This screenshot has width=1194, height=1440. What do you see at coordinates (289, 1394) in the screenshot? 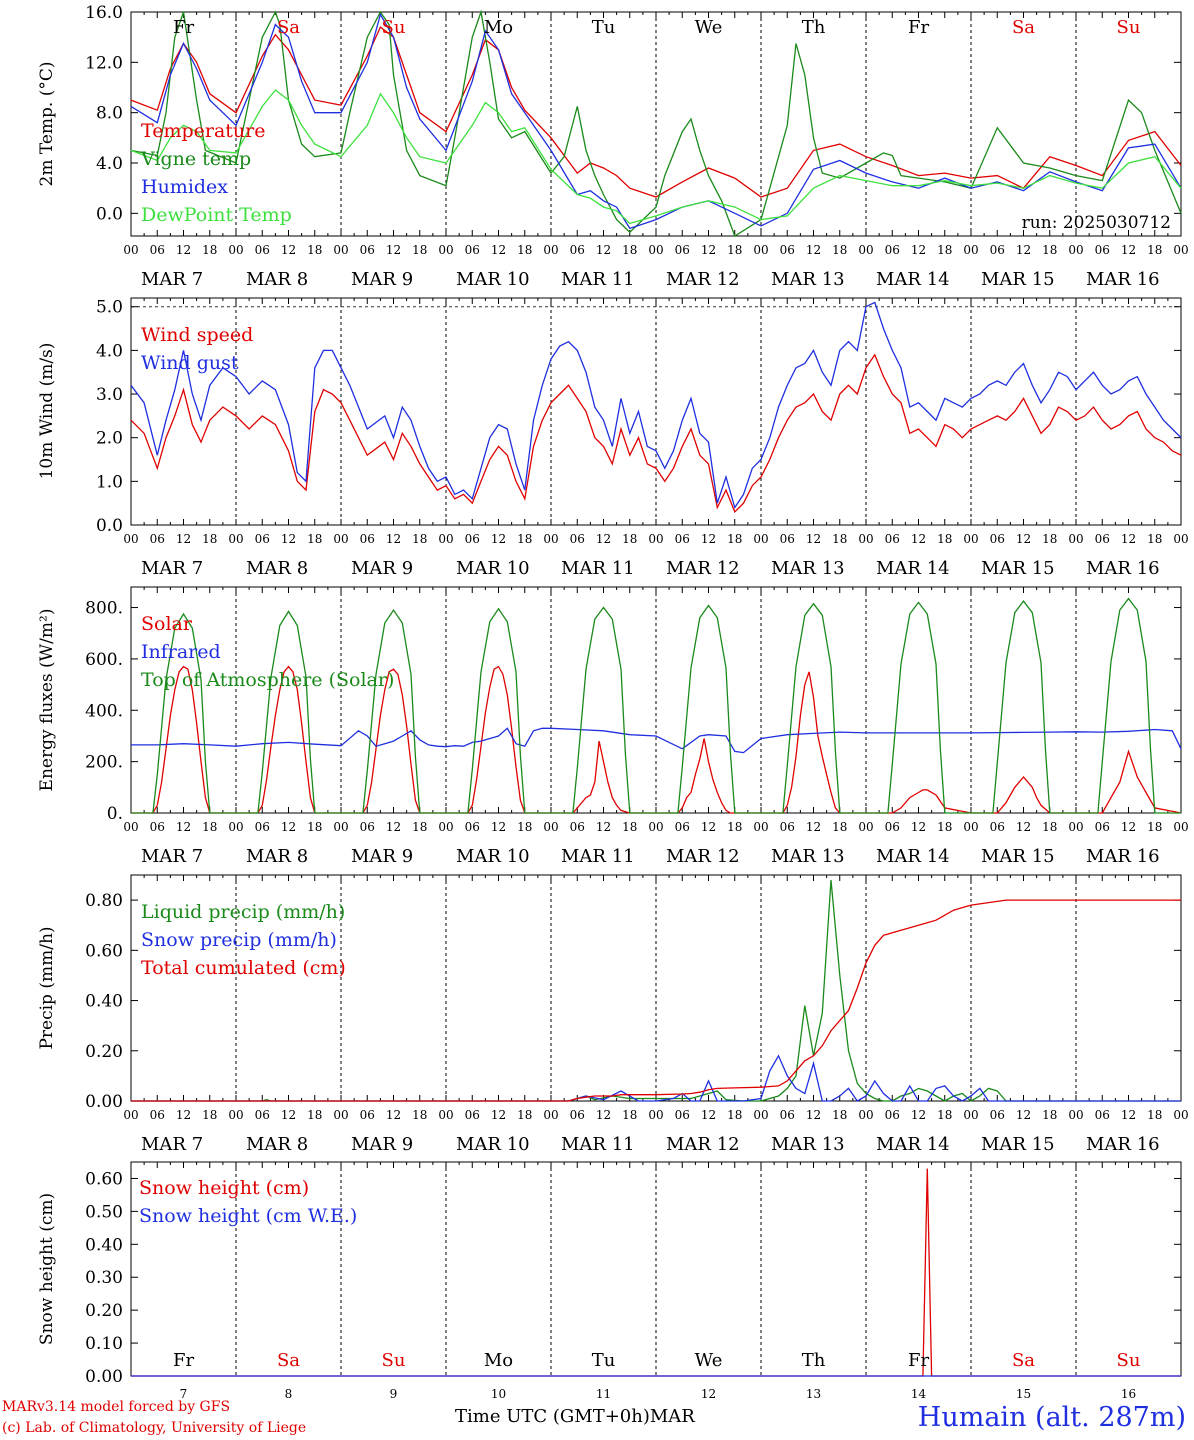
I see `day-number-label: 8` at bounding box center [289, 1394].